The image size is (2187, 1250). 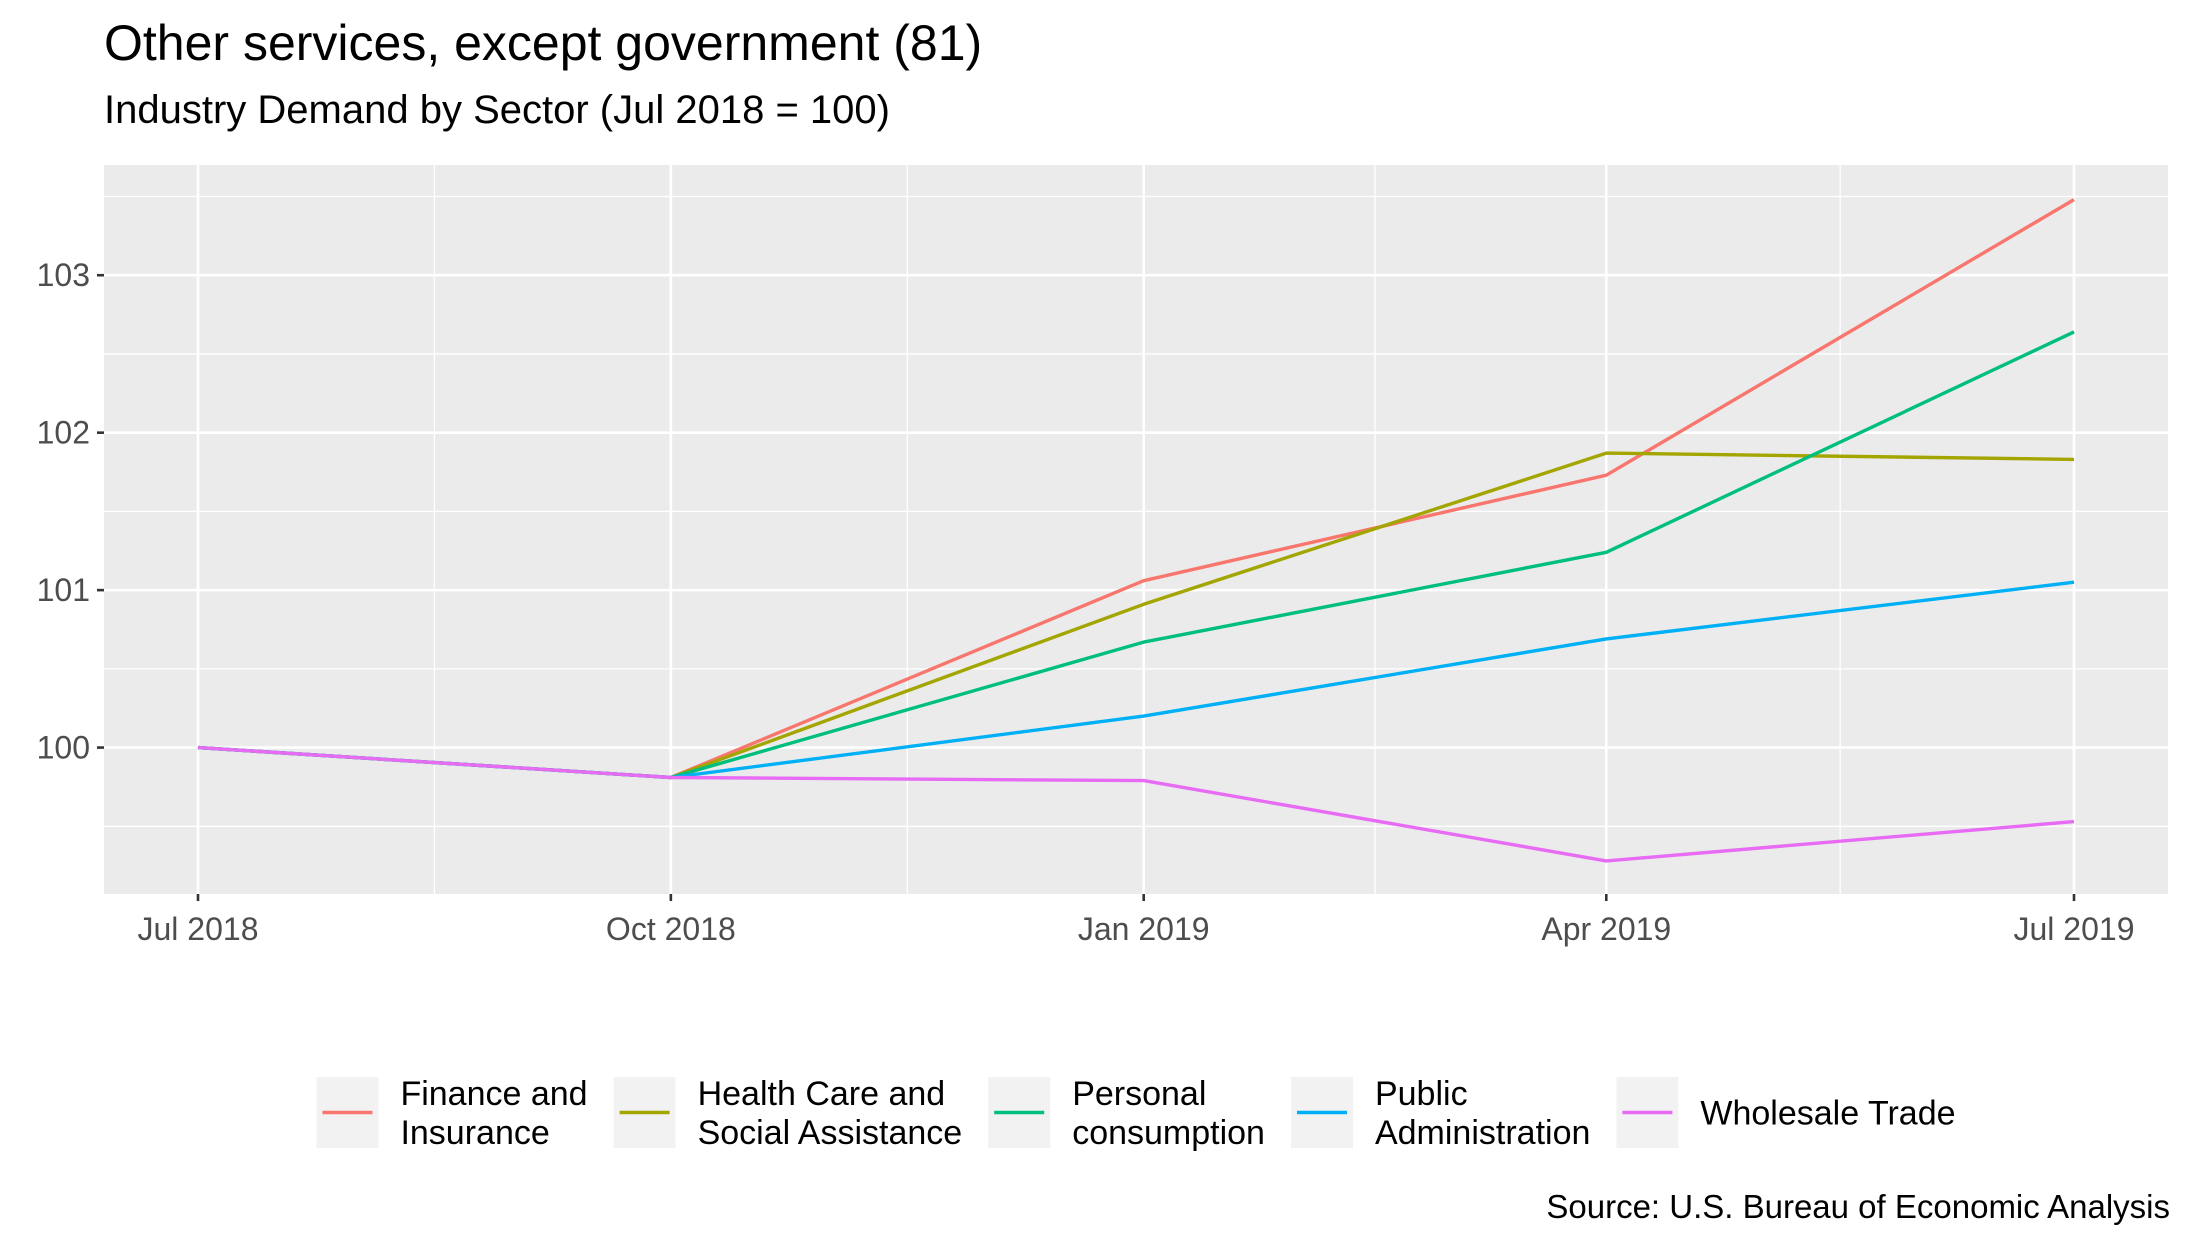 What do you see at coordinates (2074, 929) in the screenshot?
I see `x-tick-label: Jul 2019` at bounding box center [2074, 929].